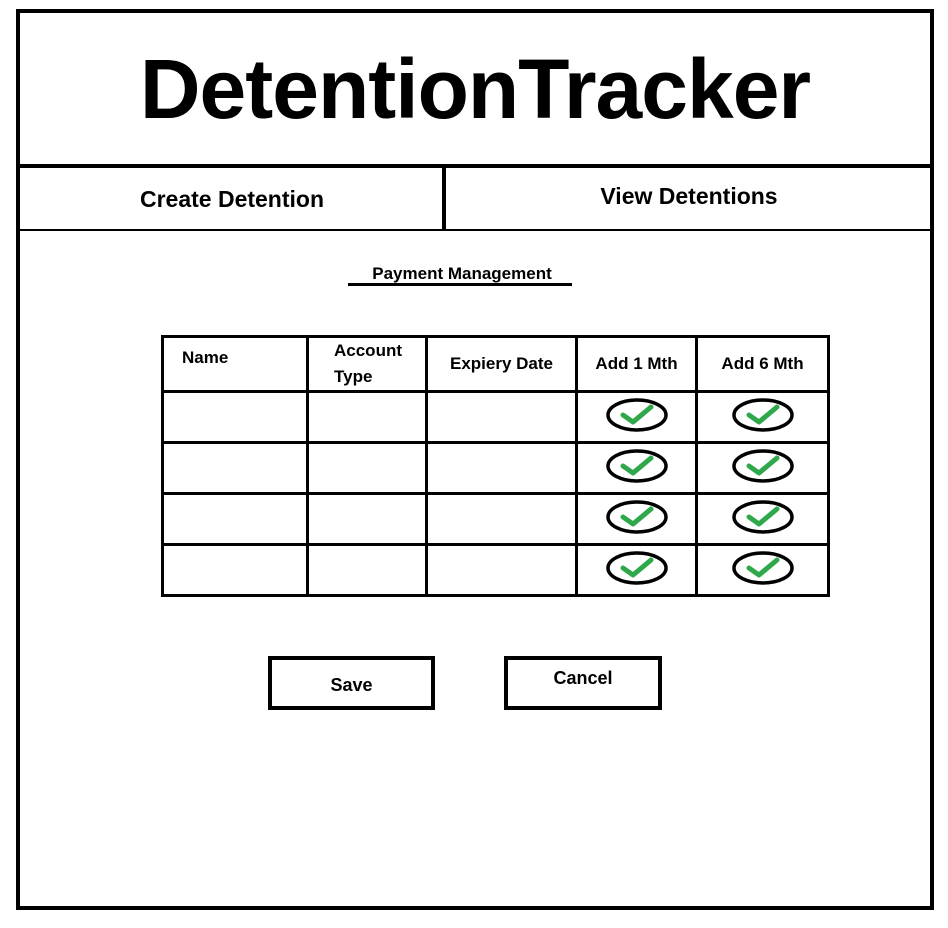 The height and width of the screenshot is (928, 948). What do you see at coordinates (636, 364) in the screenshot?
I see `header-add-1-month: Add 1 Mth` at bounding box center [636, 364].